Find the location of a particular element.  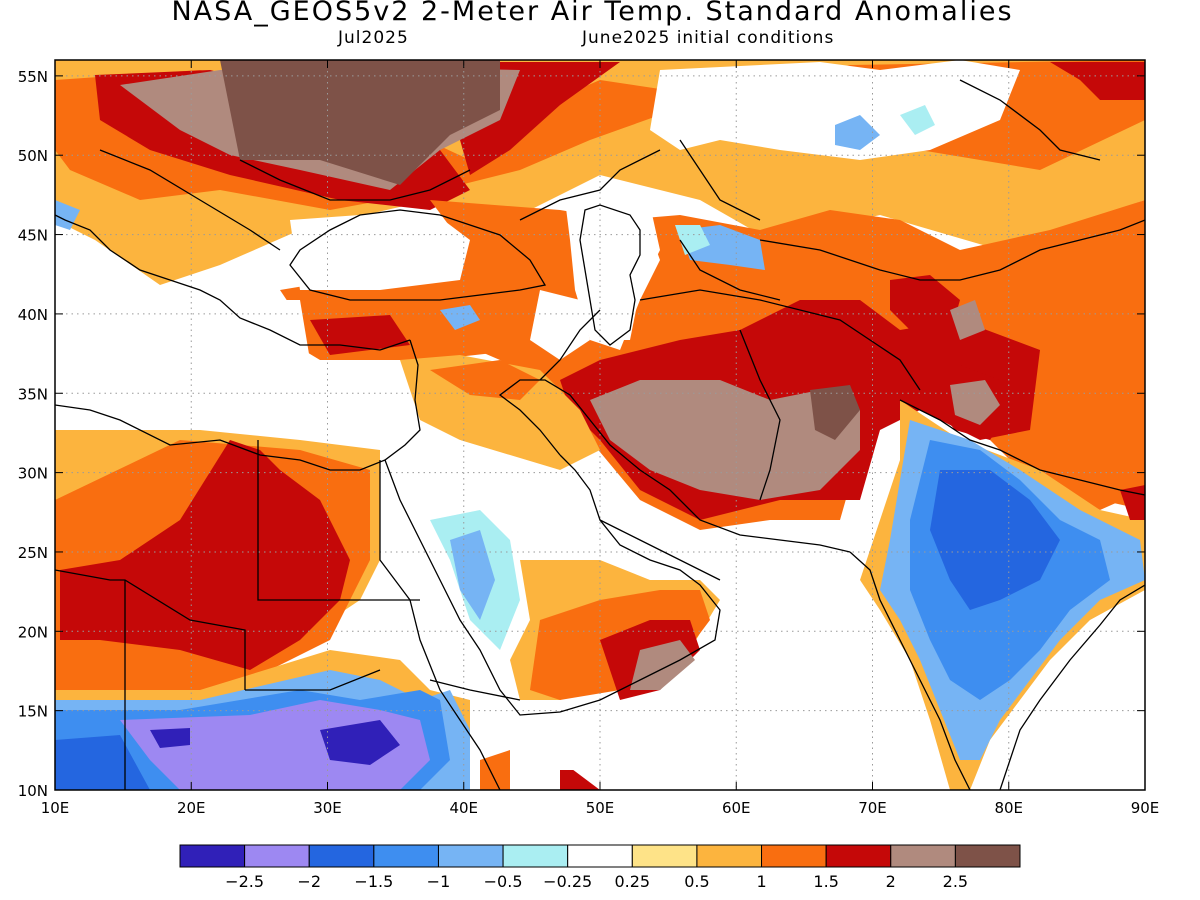

lon-tick-label: 10E is located at coordinates (55, 808).